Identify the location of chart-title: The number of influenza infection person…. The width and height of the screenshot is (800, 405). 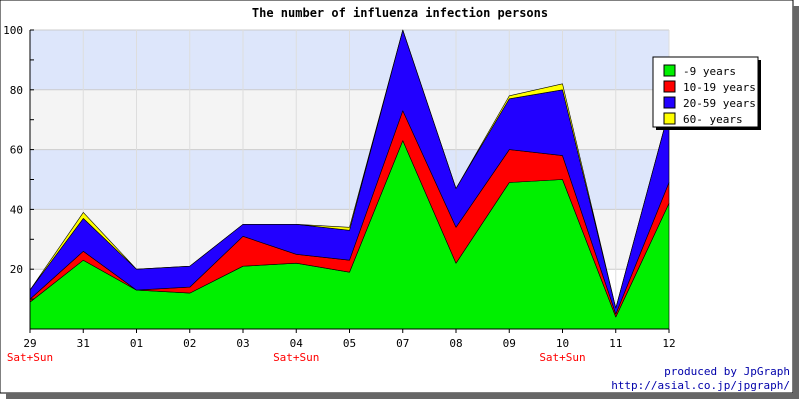
(400, 13).